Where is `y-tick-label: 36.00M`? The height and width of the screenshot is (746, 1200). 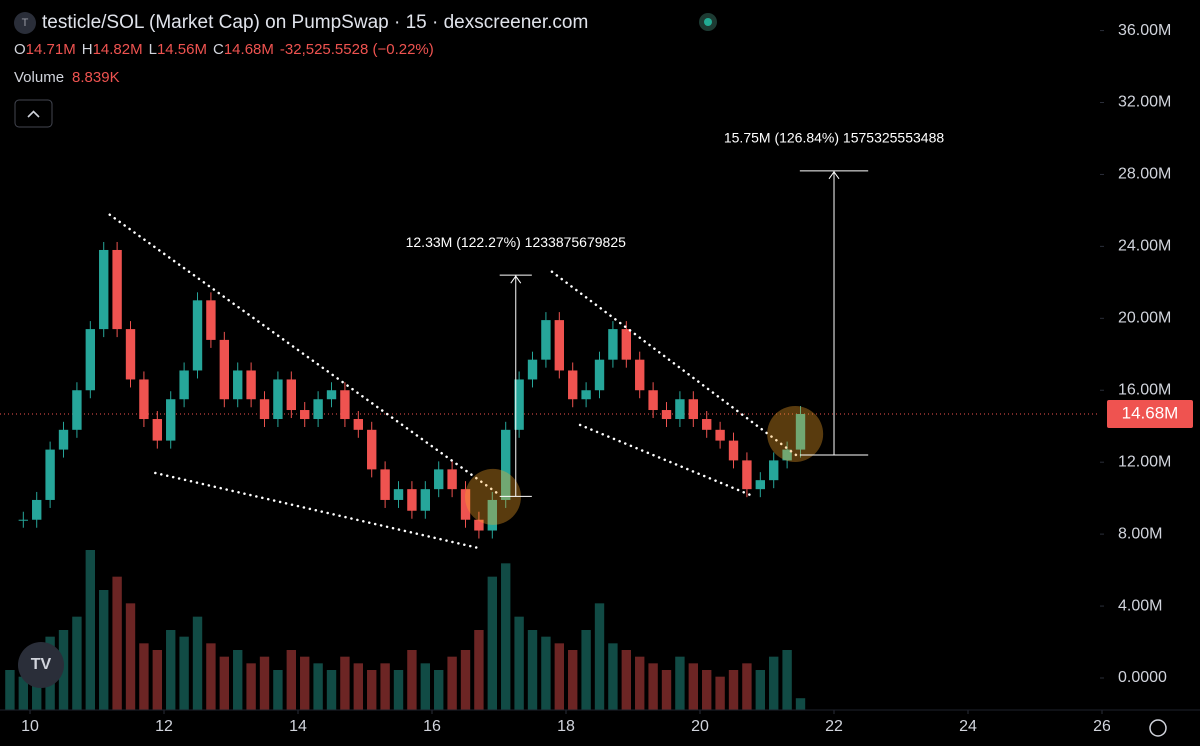
y-tick-label: 36.00M is located at coordinates (1144, 30).